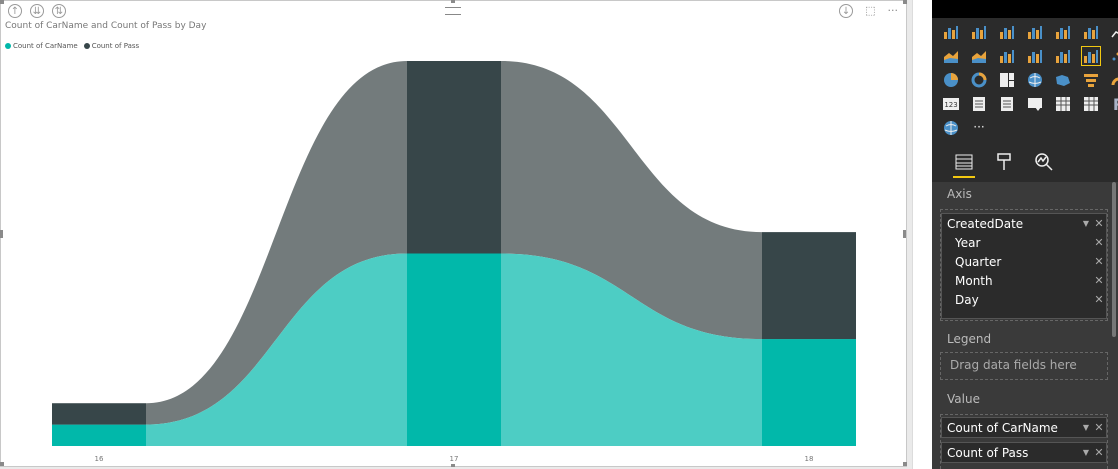 The width and height of the screenshot is (1118, 469). What do you see at coordinates (969, 339) in the screenshot?
I see `legend-section-label: Legend` at bounding box center [969, 339].